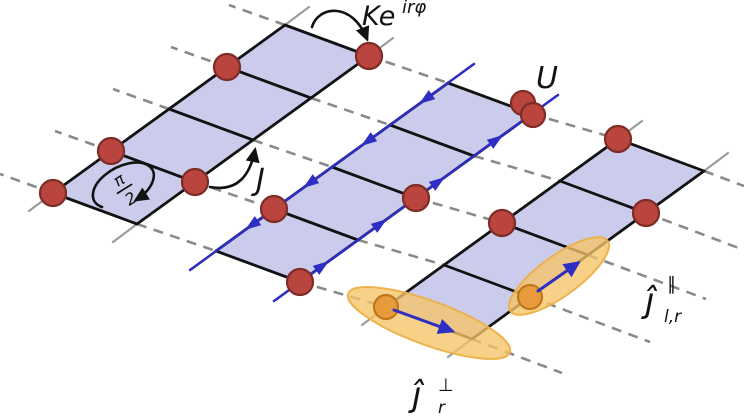 The image size is (744, 420). What do you see at coordinates (442, 408) in the screenshot?
I see `rung-current-label-sub: r` at bounding box center [442, 408].